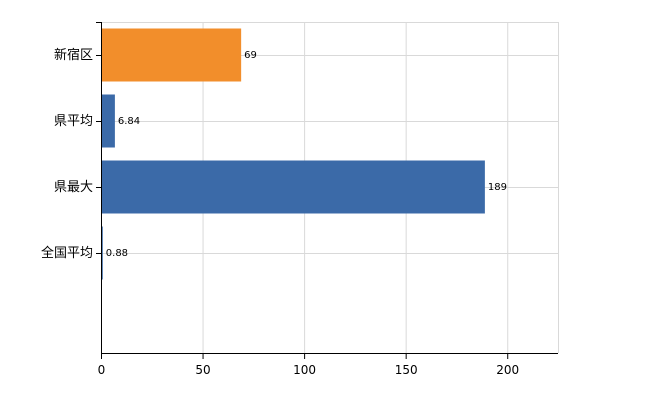 Image resolution: width=650 pixels, height=400 pixels. Describe the element at coordinates (304, 370) in the screenshot. I see `x-tick-label-100: 100` at that location.